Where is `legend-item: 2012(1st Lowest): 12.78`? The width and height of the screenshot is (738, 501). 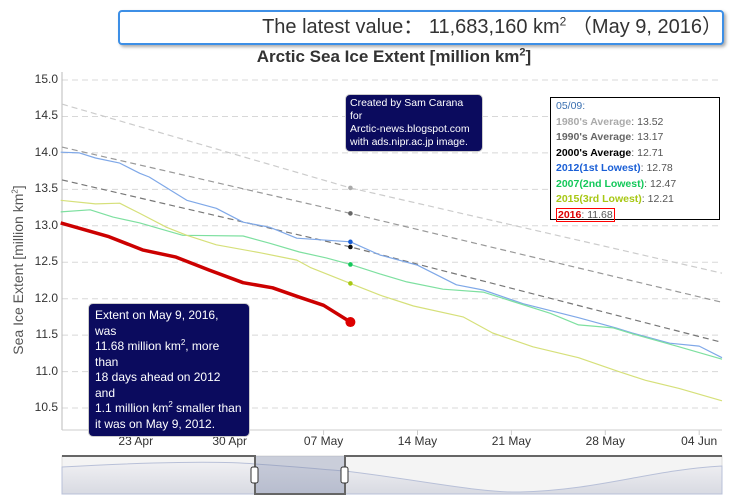 legend-item: 2012(1st Lowest): 12.78 is located at coordinates (614, 168).